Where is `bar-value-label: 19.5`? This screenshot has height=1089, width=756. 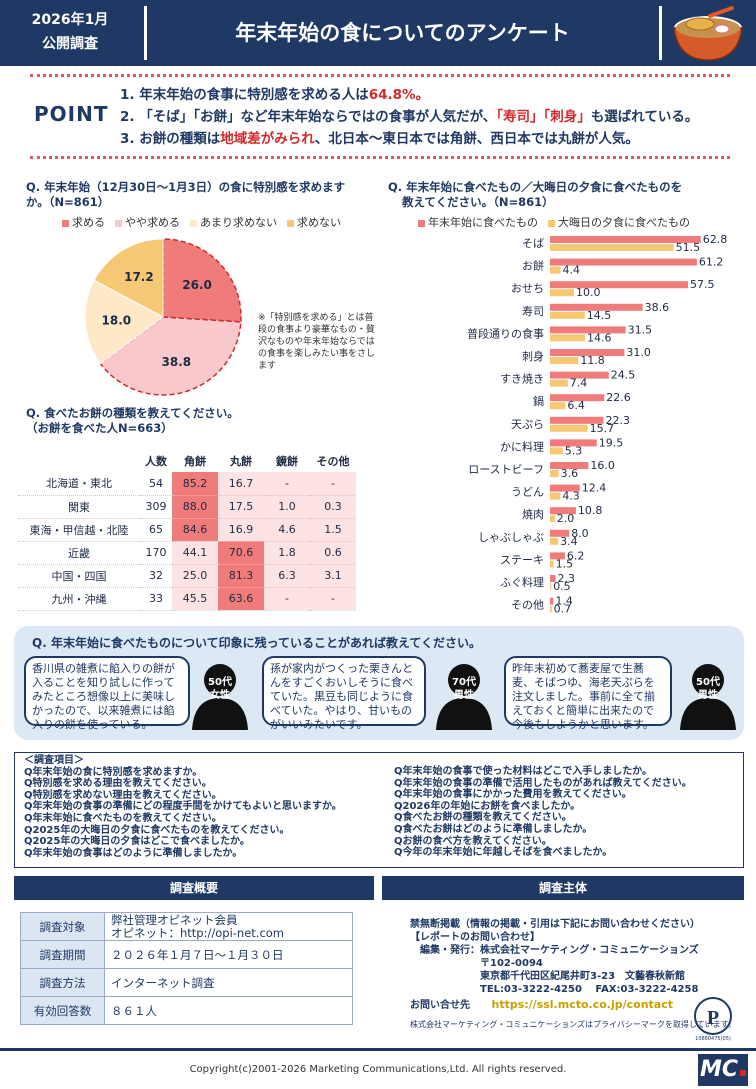 bar-value-label: 19.5 is located at coordinates (611, 442).